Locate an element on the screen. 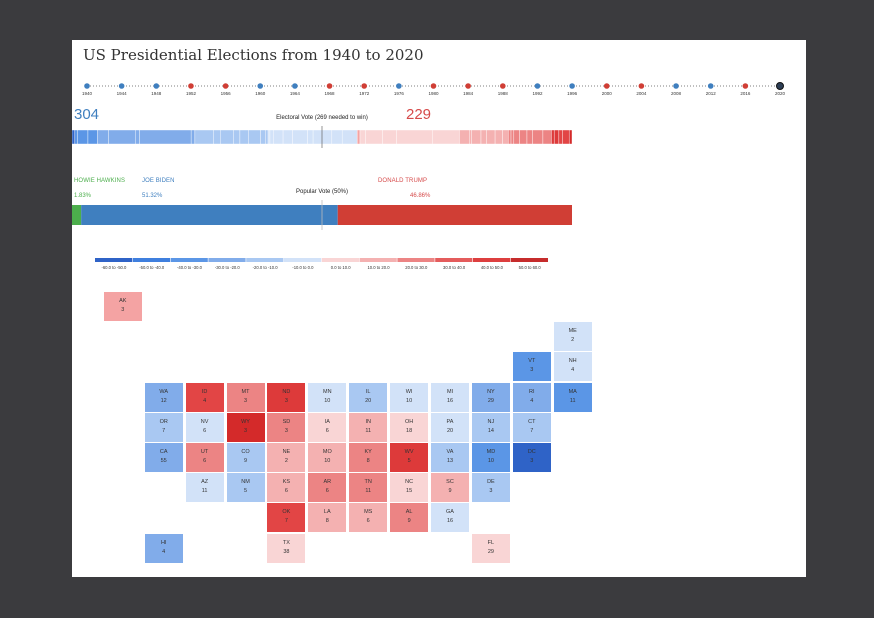  state-tile-wa: WA 12 is located at coordinates (163, 397).